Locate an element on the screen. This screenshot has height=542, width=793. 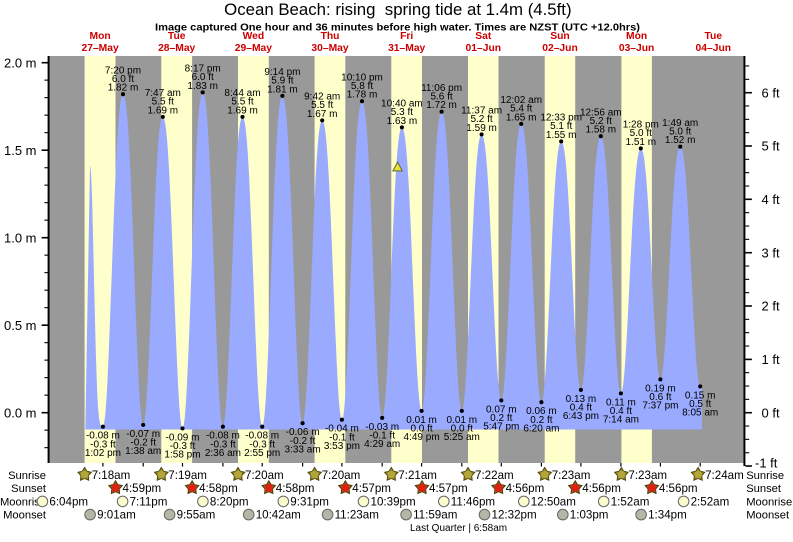
svg-text: 5.5 ft is located at coordinates (242, 102).